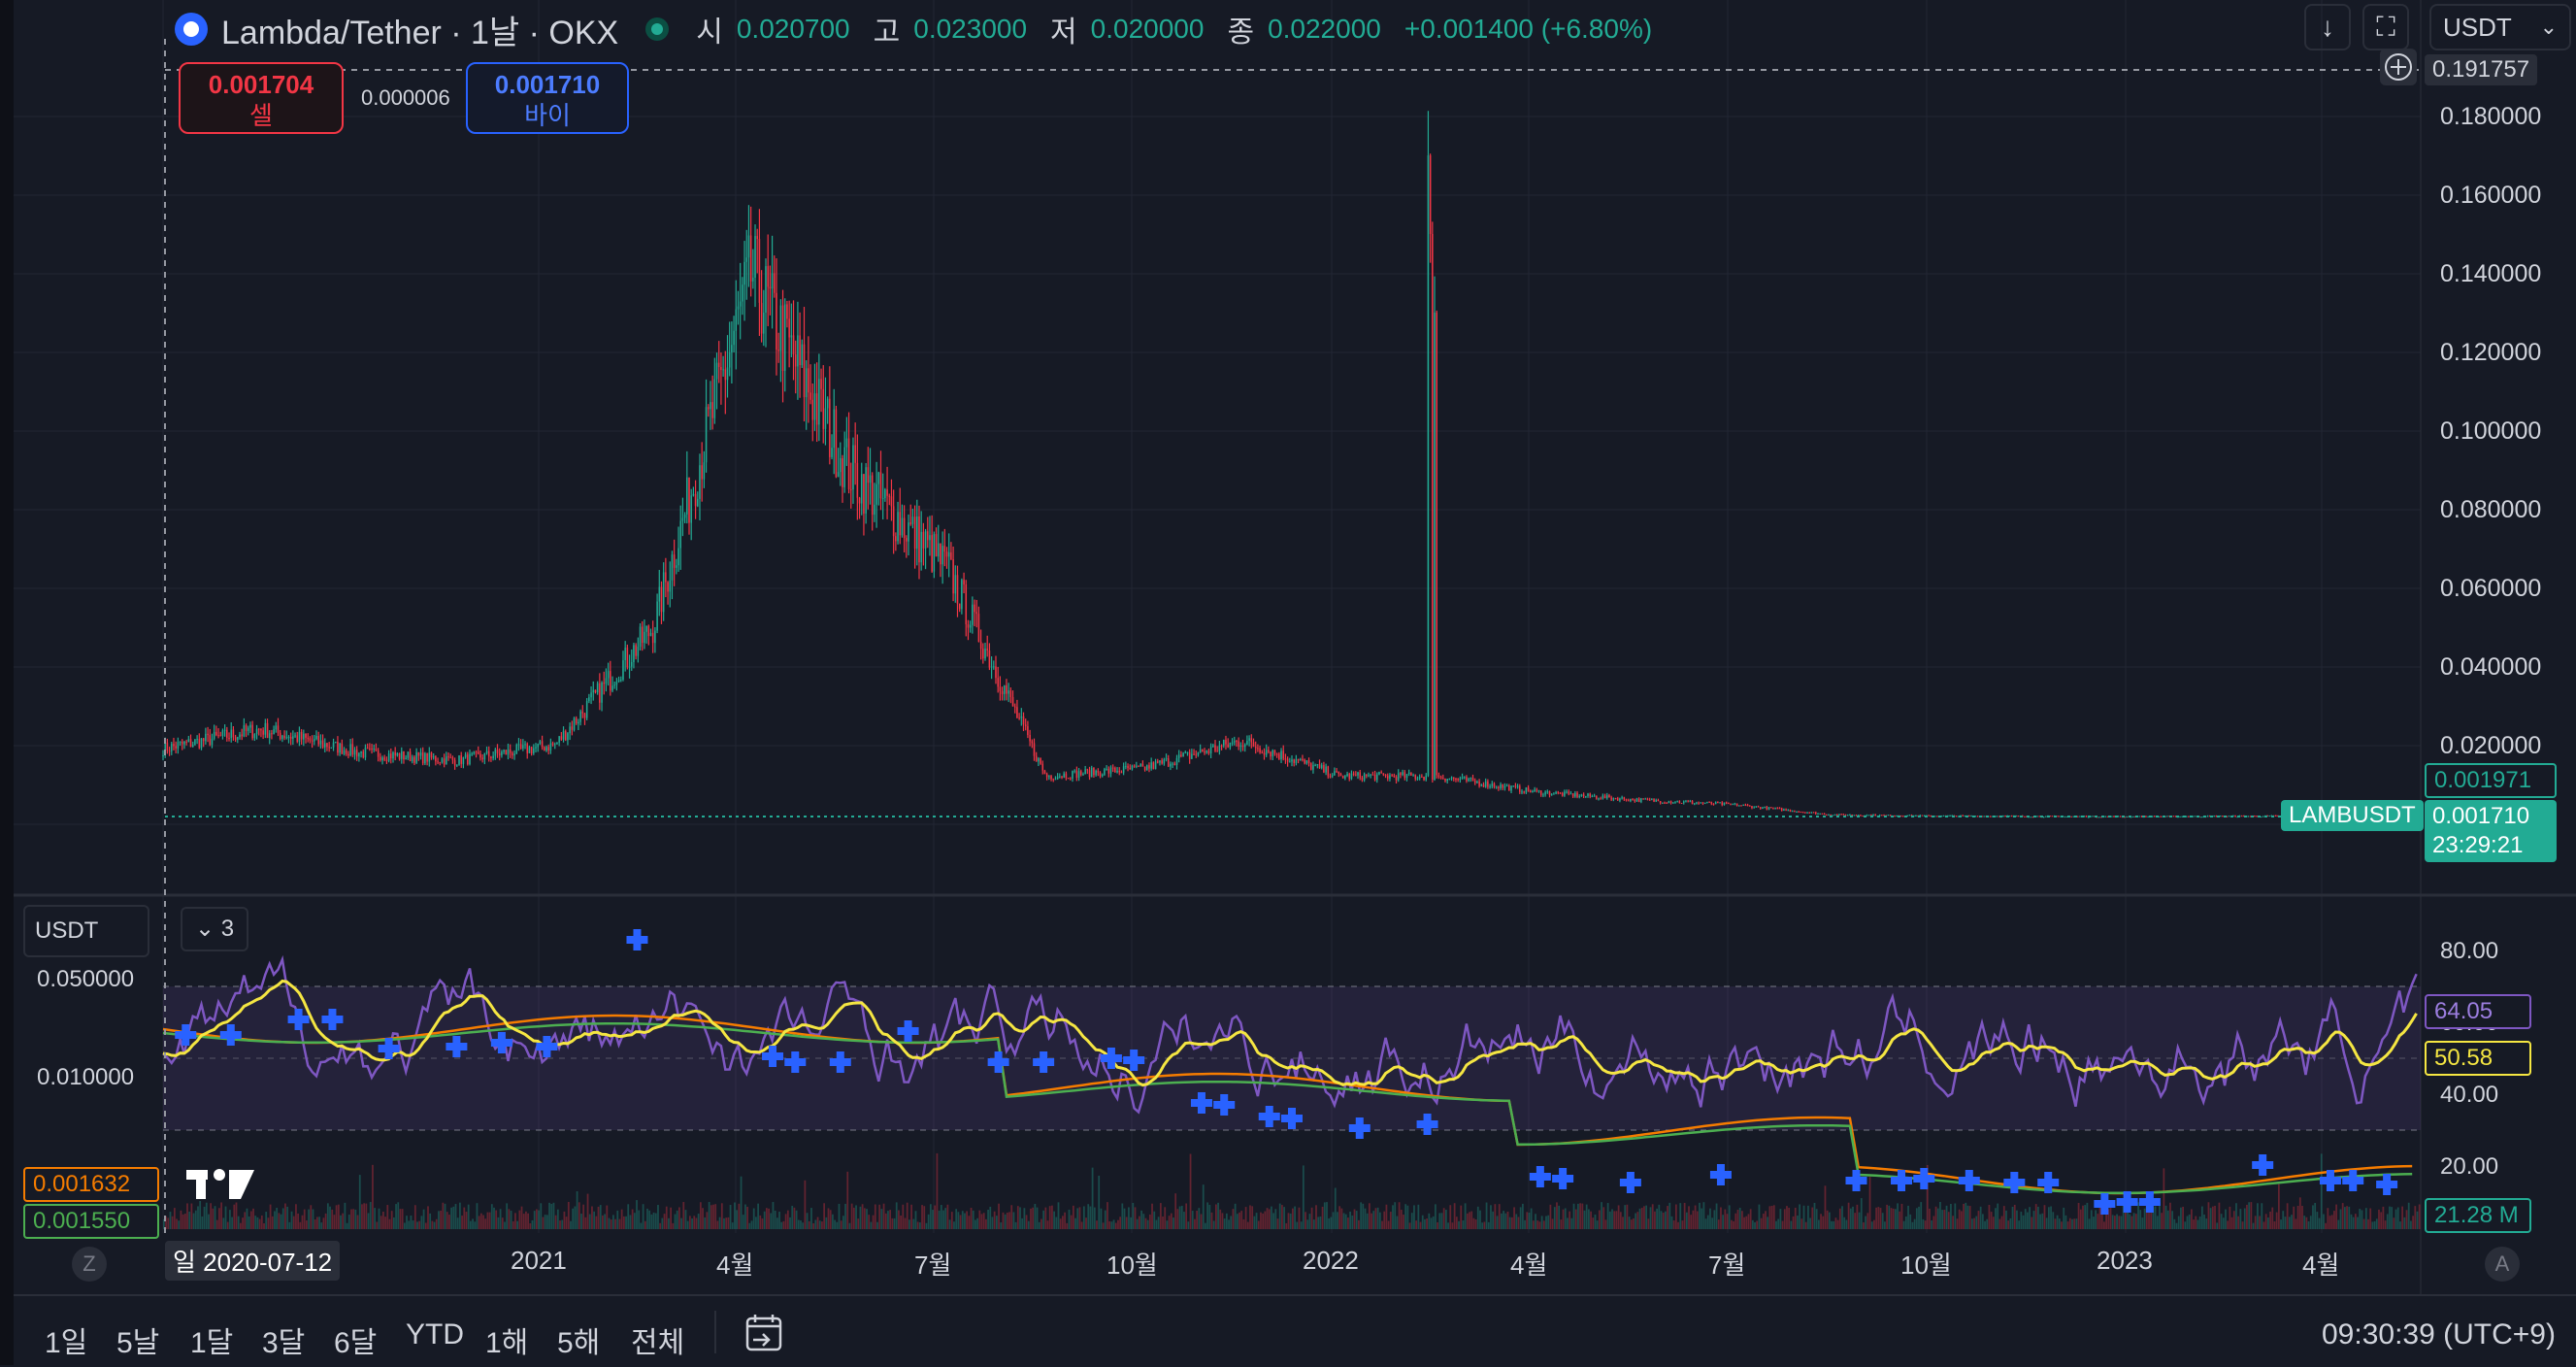 This screenshot has width=2576, height=1367. I want to click on timezone-clock: 09:30:39 (UTC+9), so click(2439, 1334).